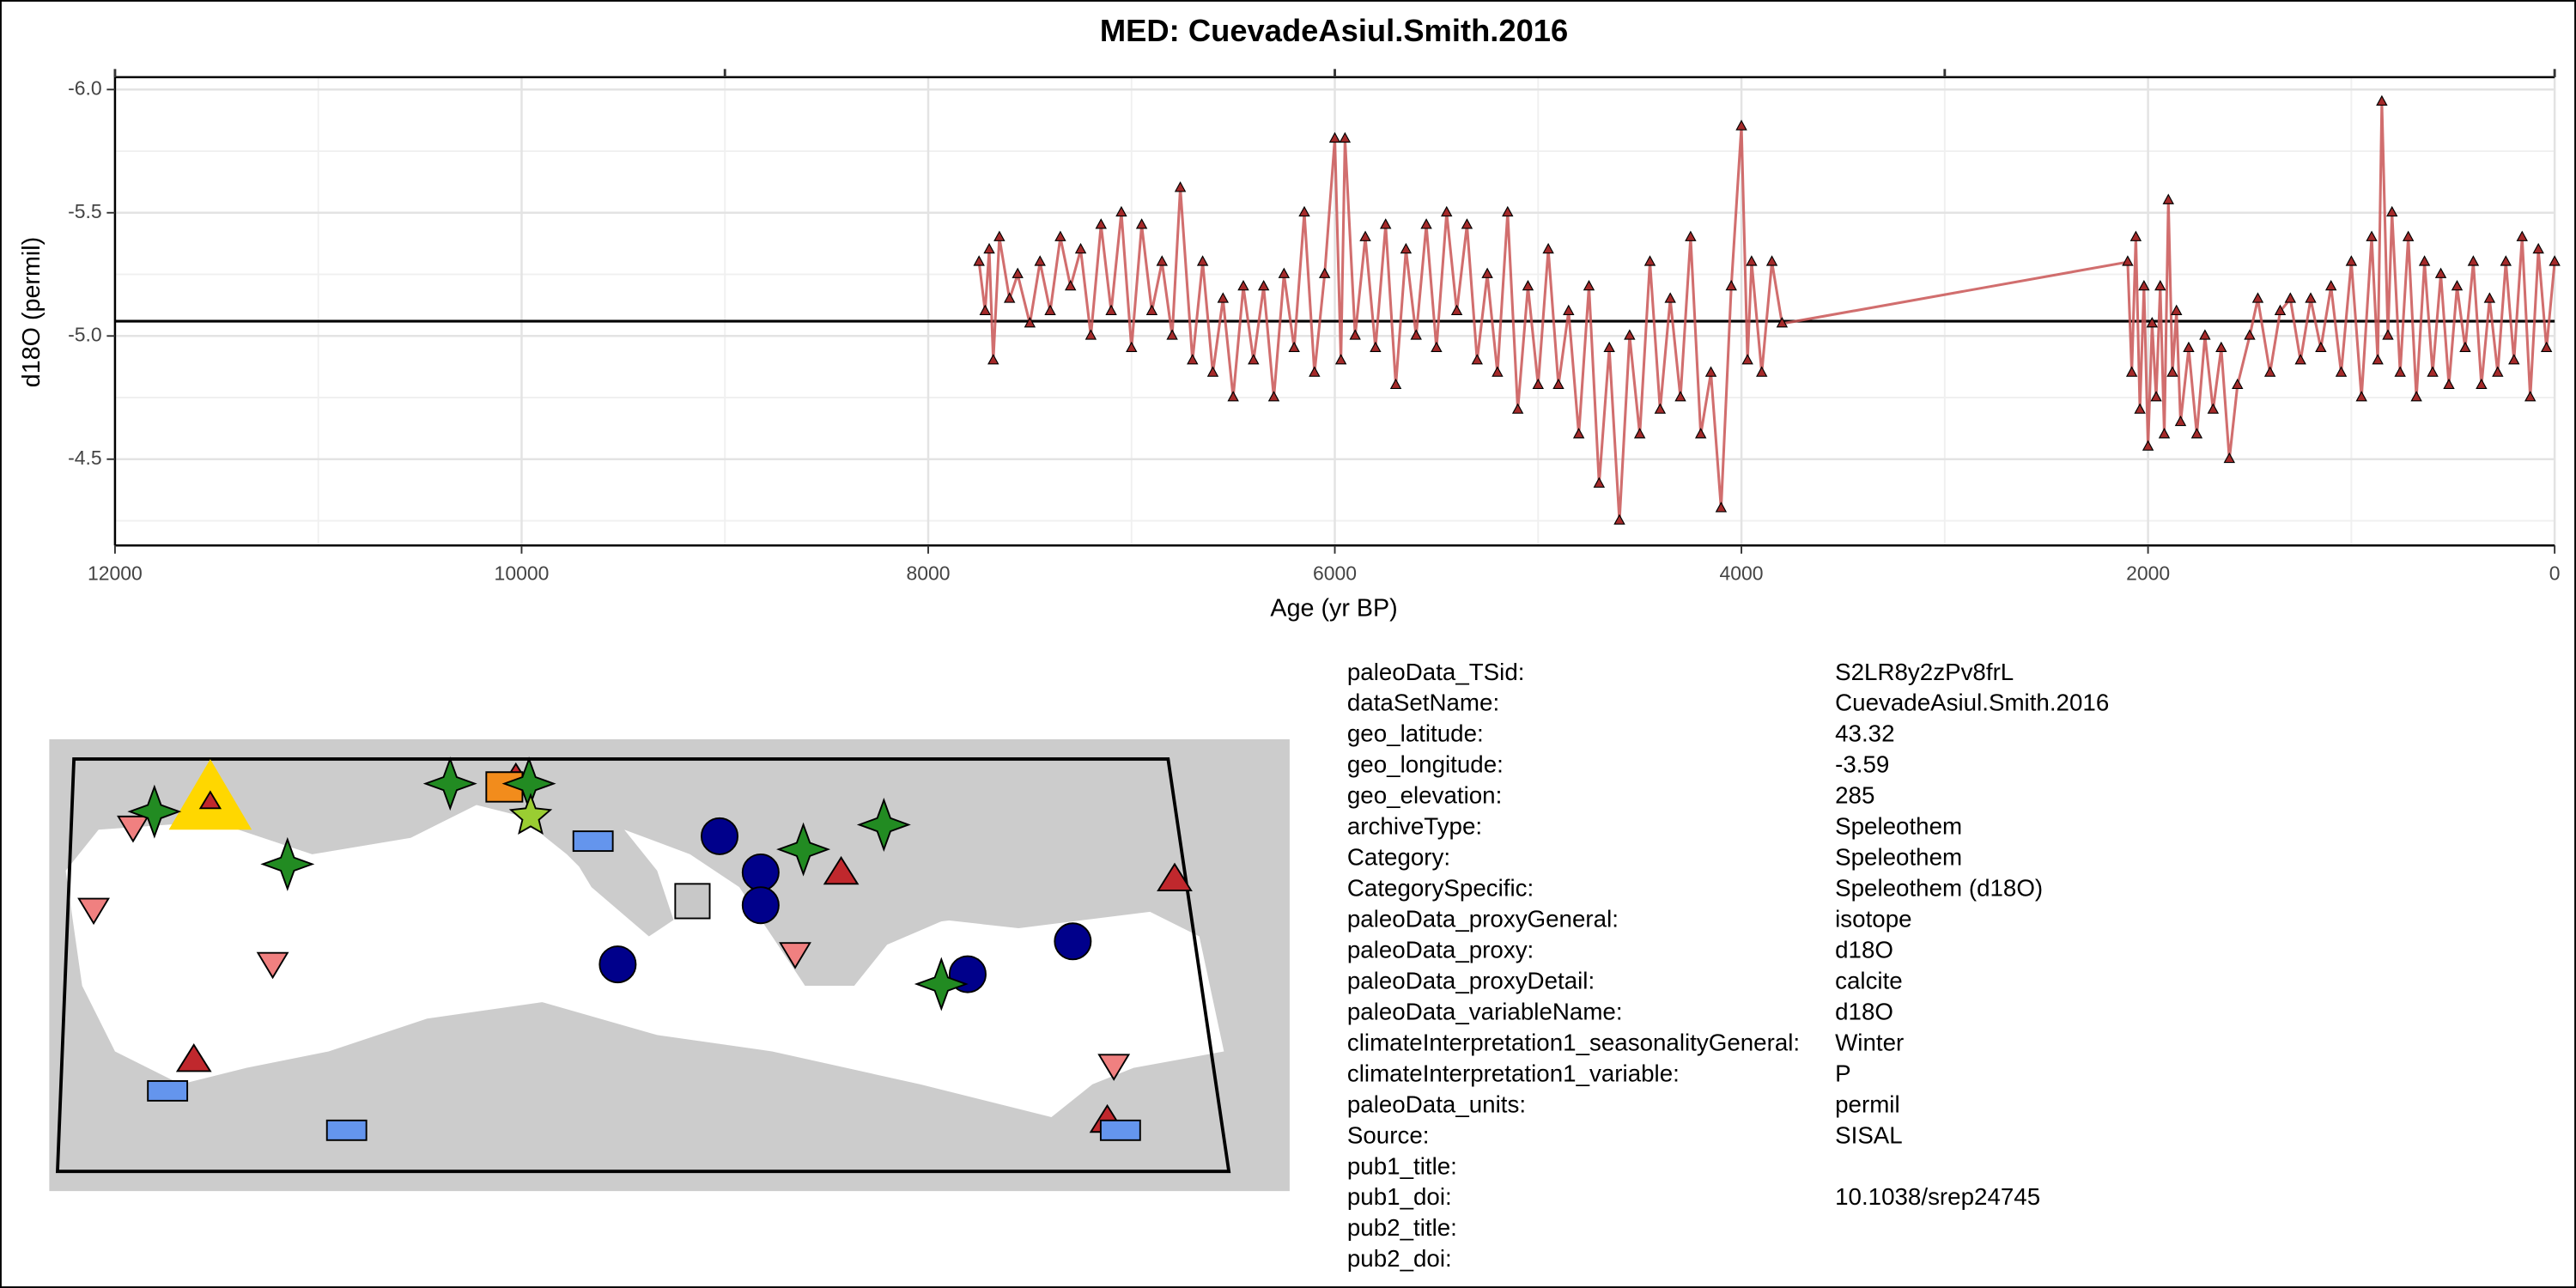  Describe the element at coordinates (1873, 919) in the screenshot. I see `metadata-value: isotope` at that location.